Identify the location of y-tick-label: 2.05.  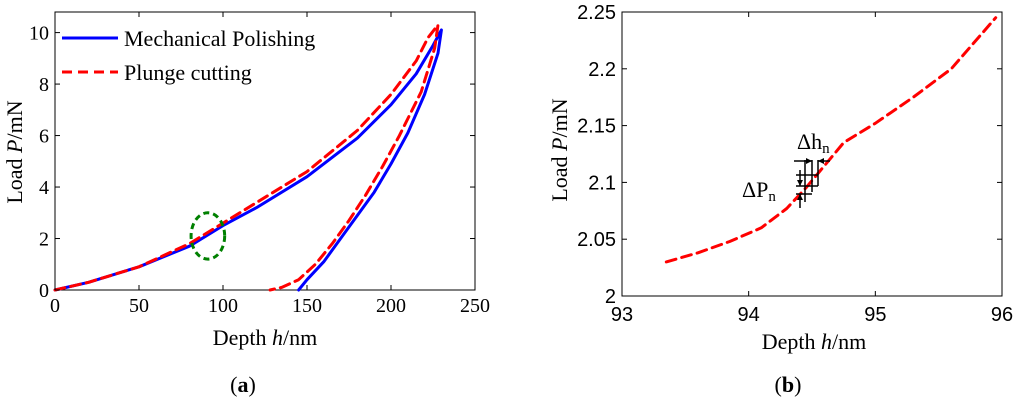
(596, 240).